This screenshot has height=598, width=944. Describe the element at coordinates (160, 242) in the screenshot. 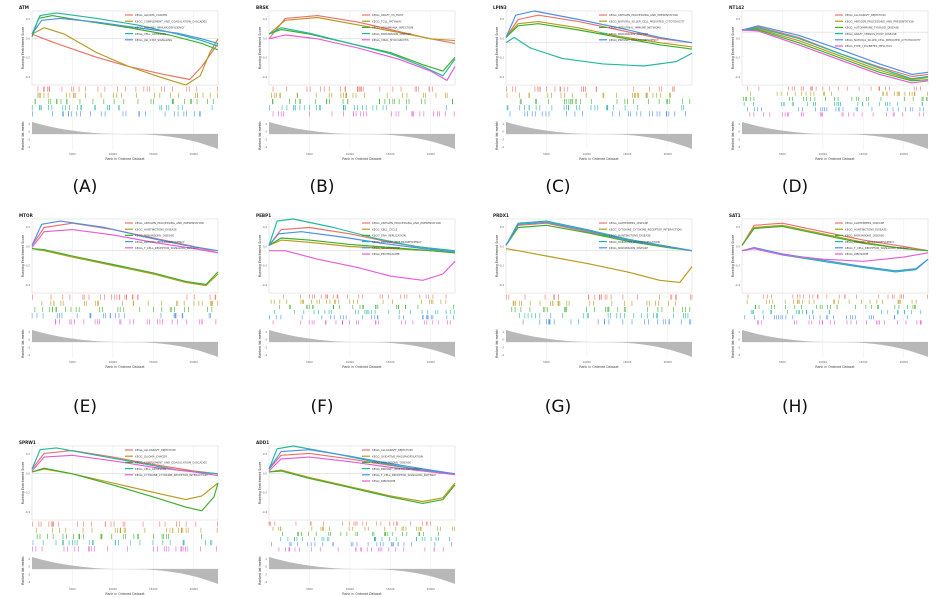

I see `legend-entry: KEGG_PRIMARY_IMMUNODEFICIENCY` at that location.